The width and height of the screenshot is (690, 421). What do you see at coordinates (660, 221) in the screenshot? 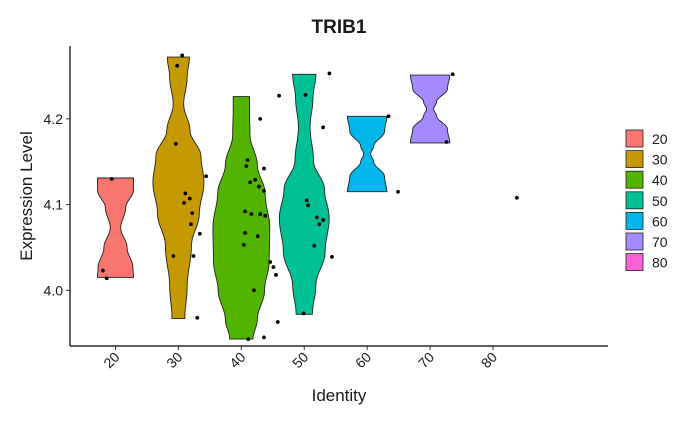
I see `legend-label-60: 60` at bounding box center [660, 221].